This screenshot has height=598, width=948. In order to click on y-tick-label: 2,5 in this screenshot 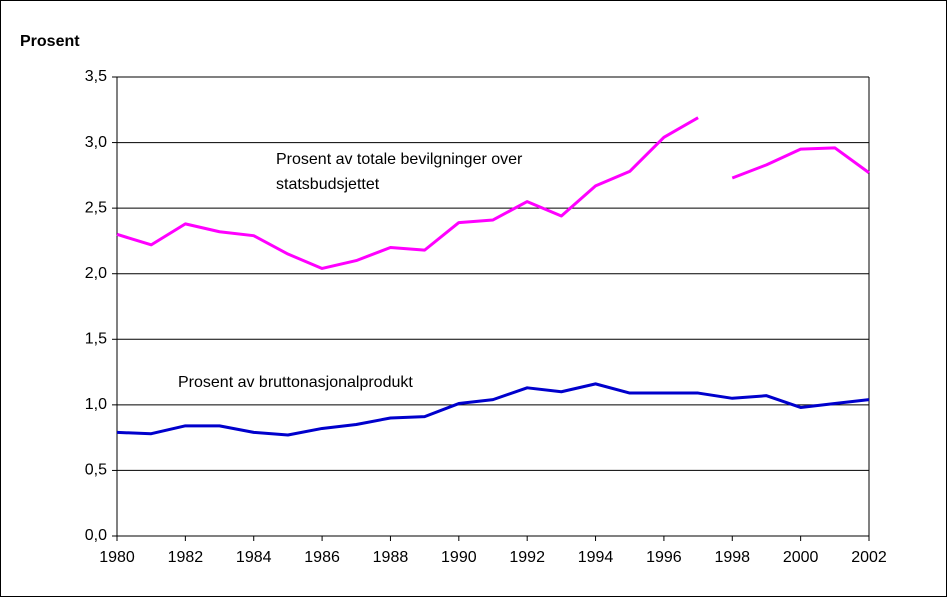, I will do `click(96, 207)`.